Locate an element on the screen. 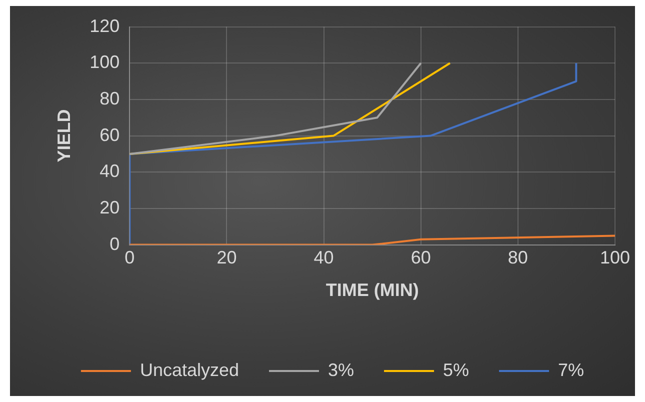  x-tick-label: 100 is located at coordinates (615, 258).